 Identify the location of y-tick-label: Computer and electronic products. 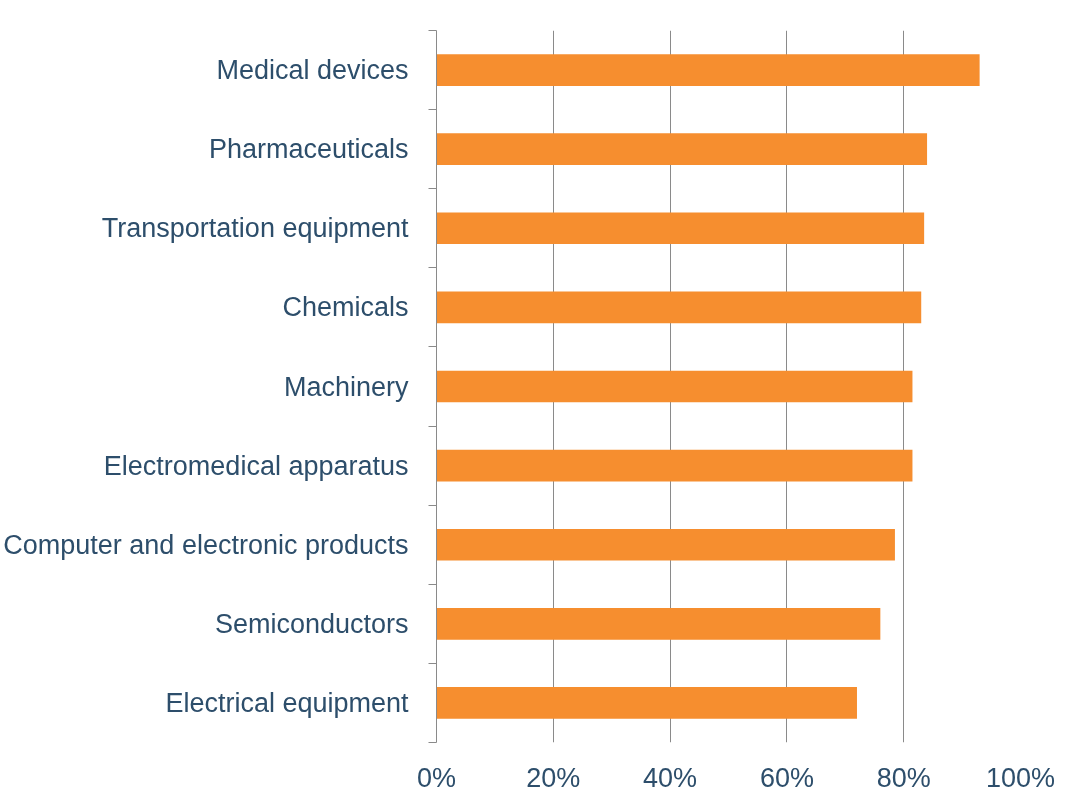
(206, 544).